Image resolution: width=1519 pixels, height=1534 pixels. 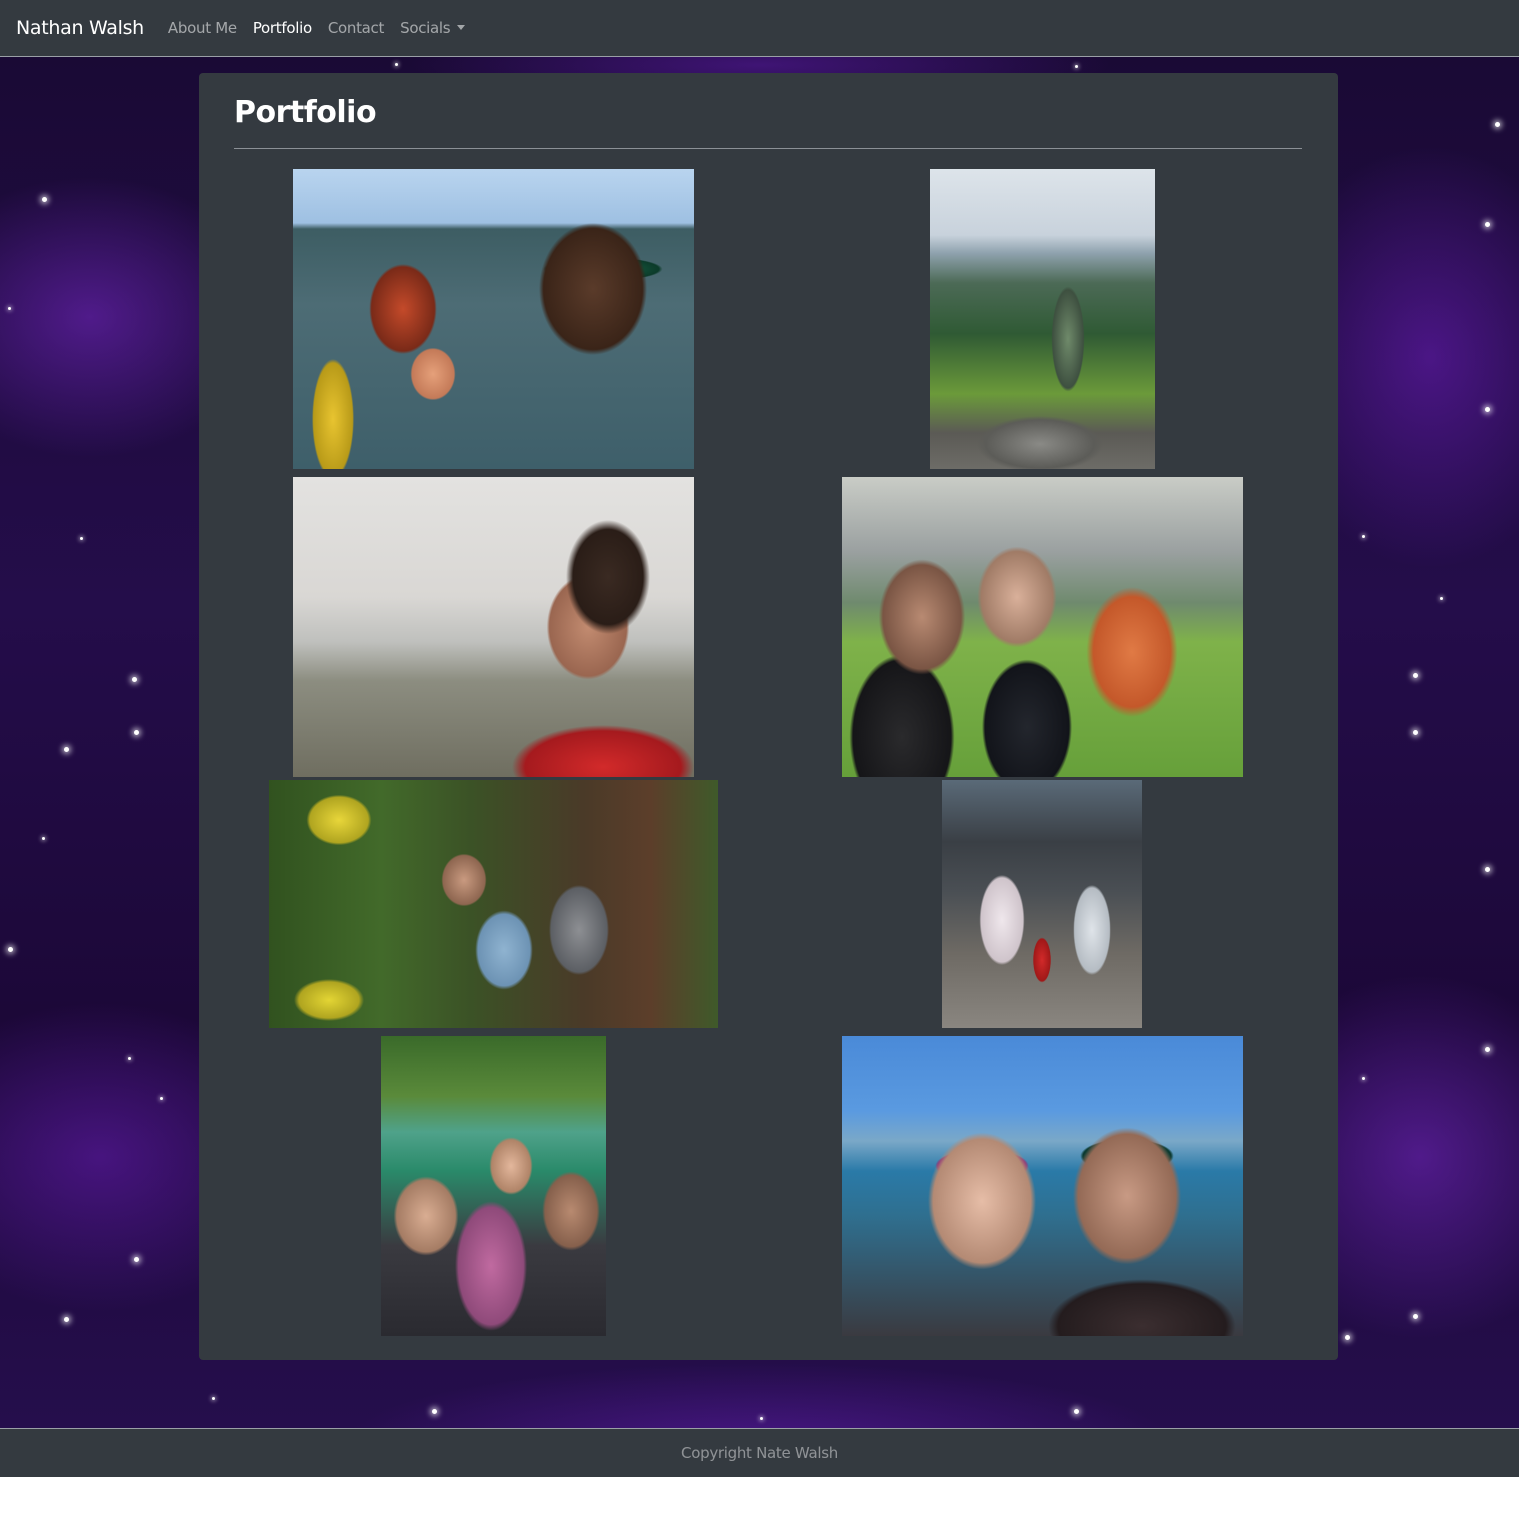 I want to click on chevron-down-icon, so click(x=461, y=27).